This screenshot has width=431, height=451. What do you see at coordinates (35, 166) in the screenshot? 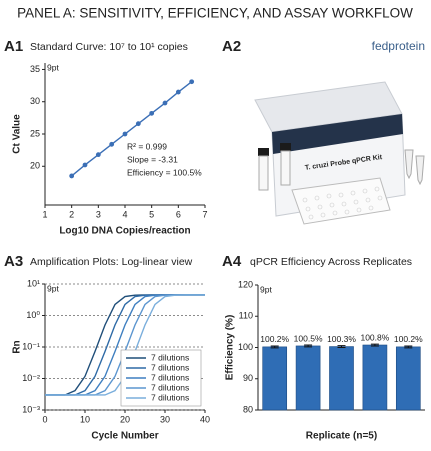
I see `y-tick-label: 20` at bounding box center [35, 166].